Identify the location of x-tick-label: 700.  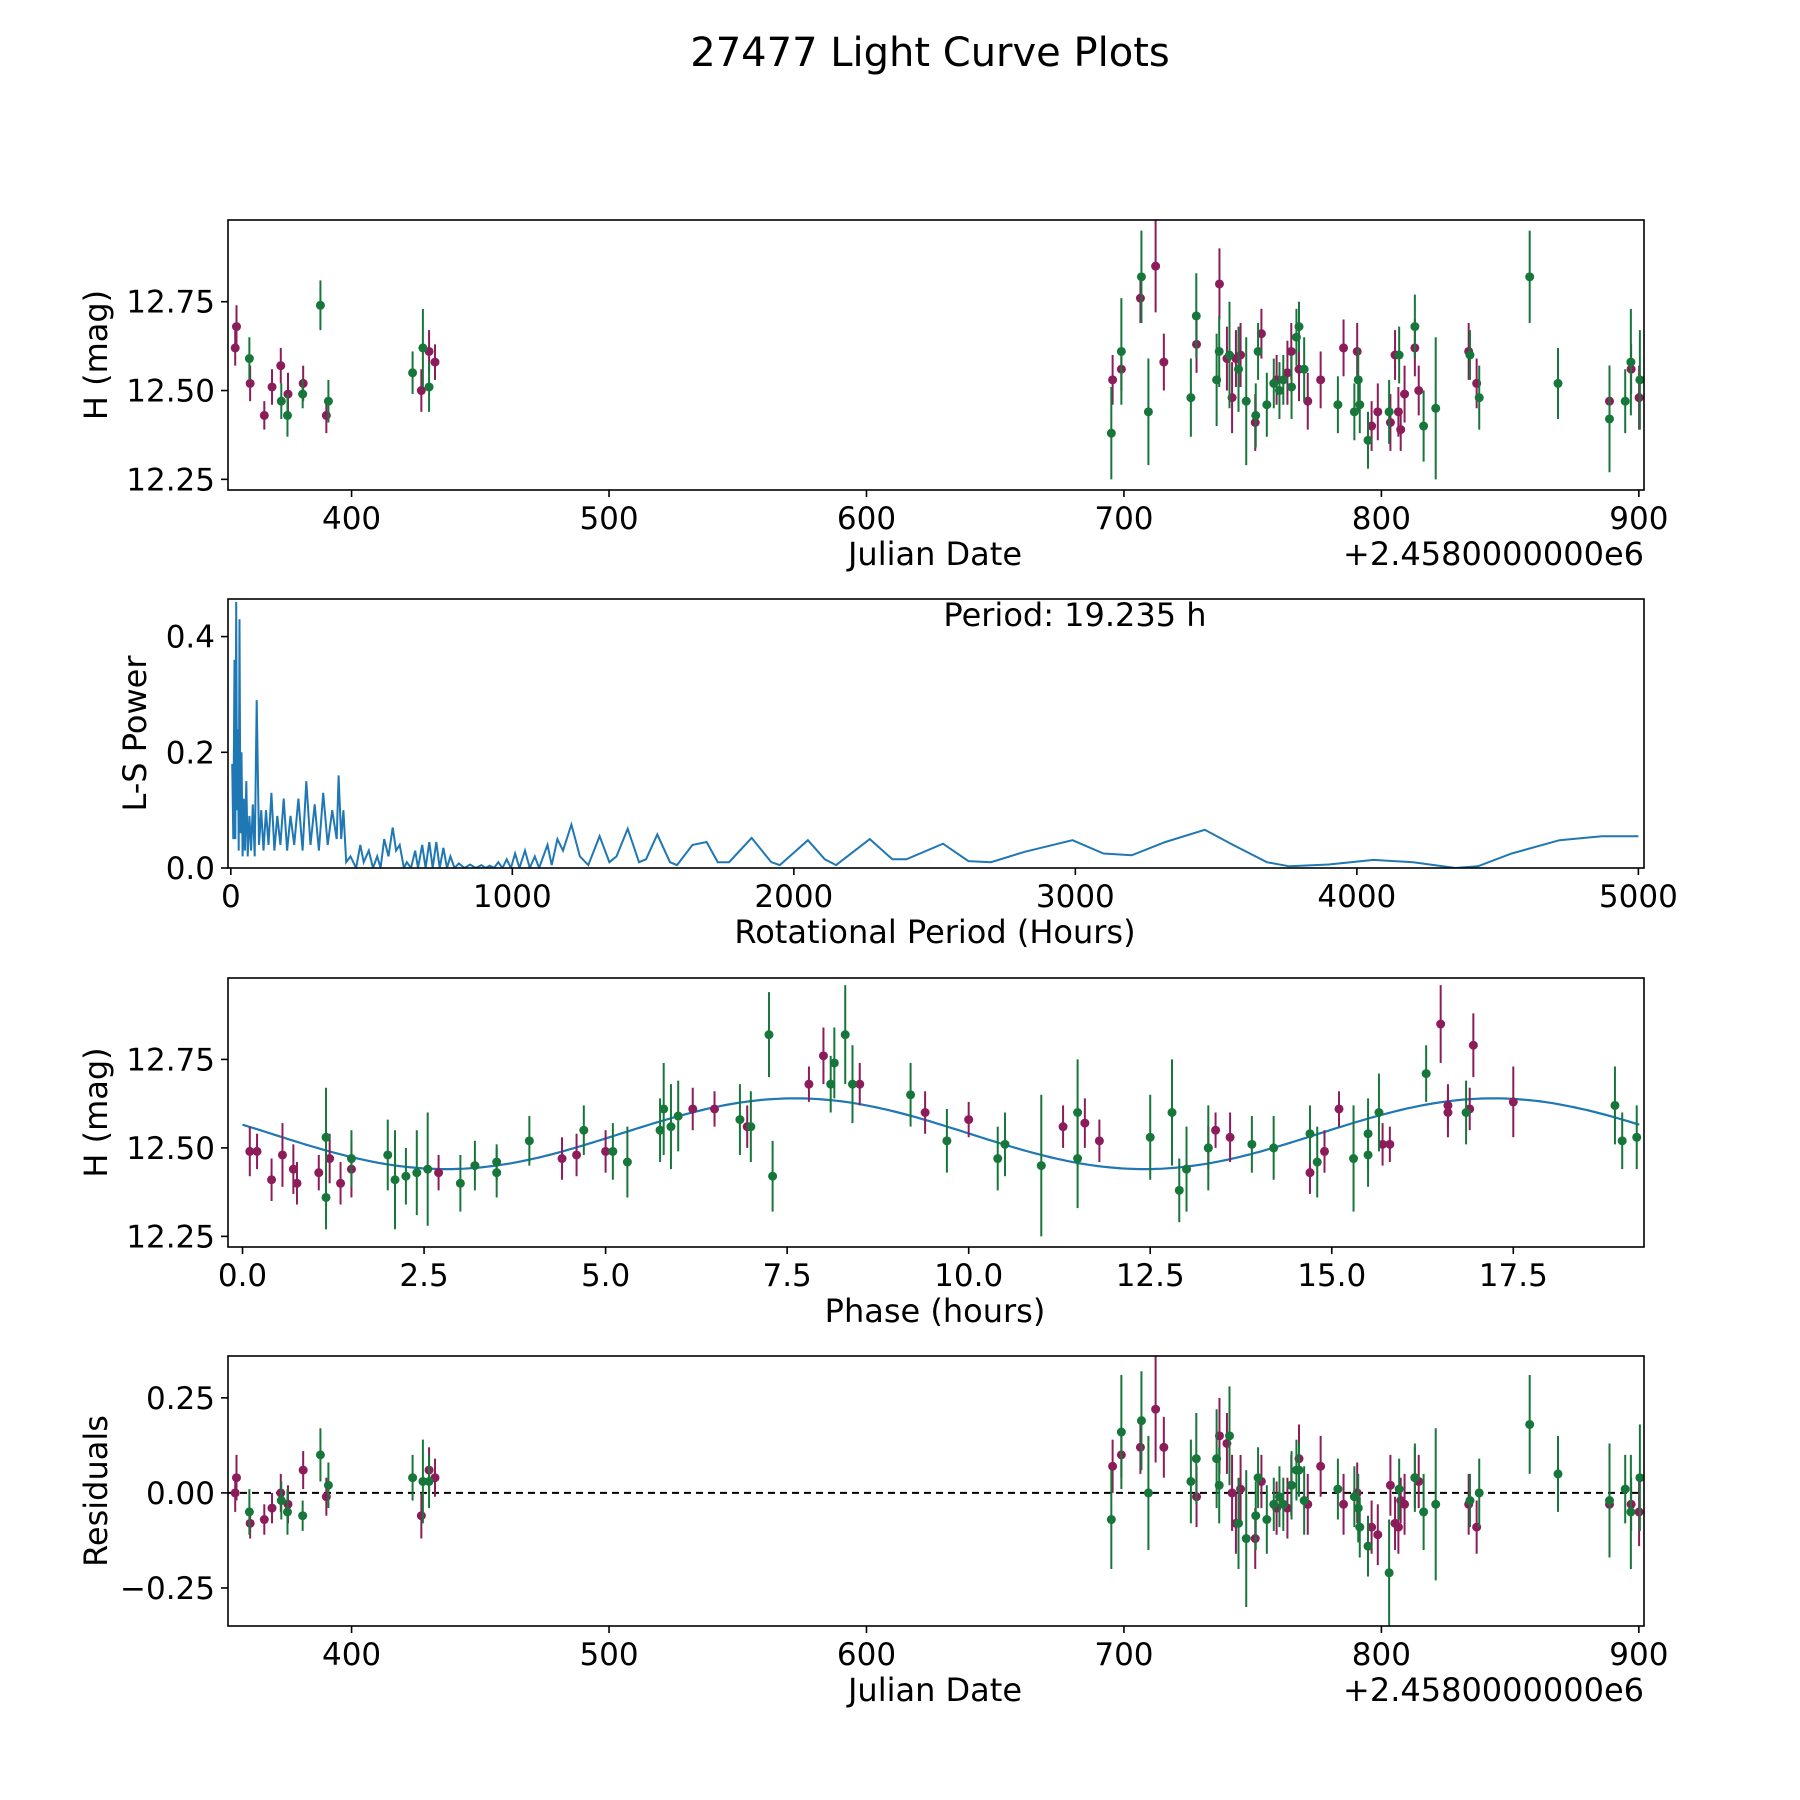
(1123, 519).